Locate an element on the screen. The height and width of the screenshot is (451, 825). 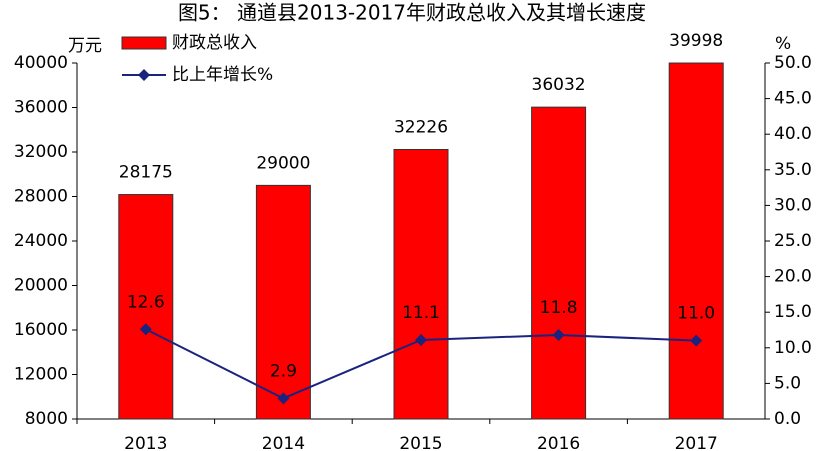
legend-label: 财政总收入 is located at coordinates (214, 43).